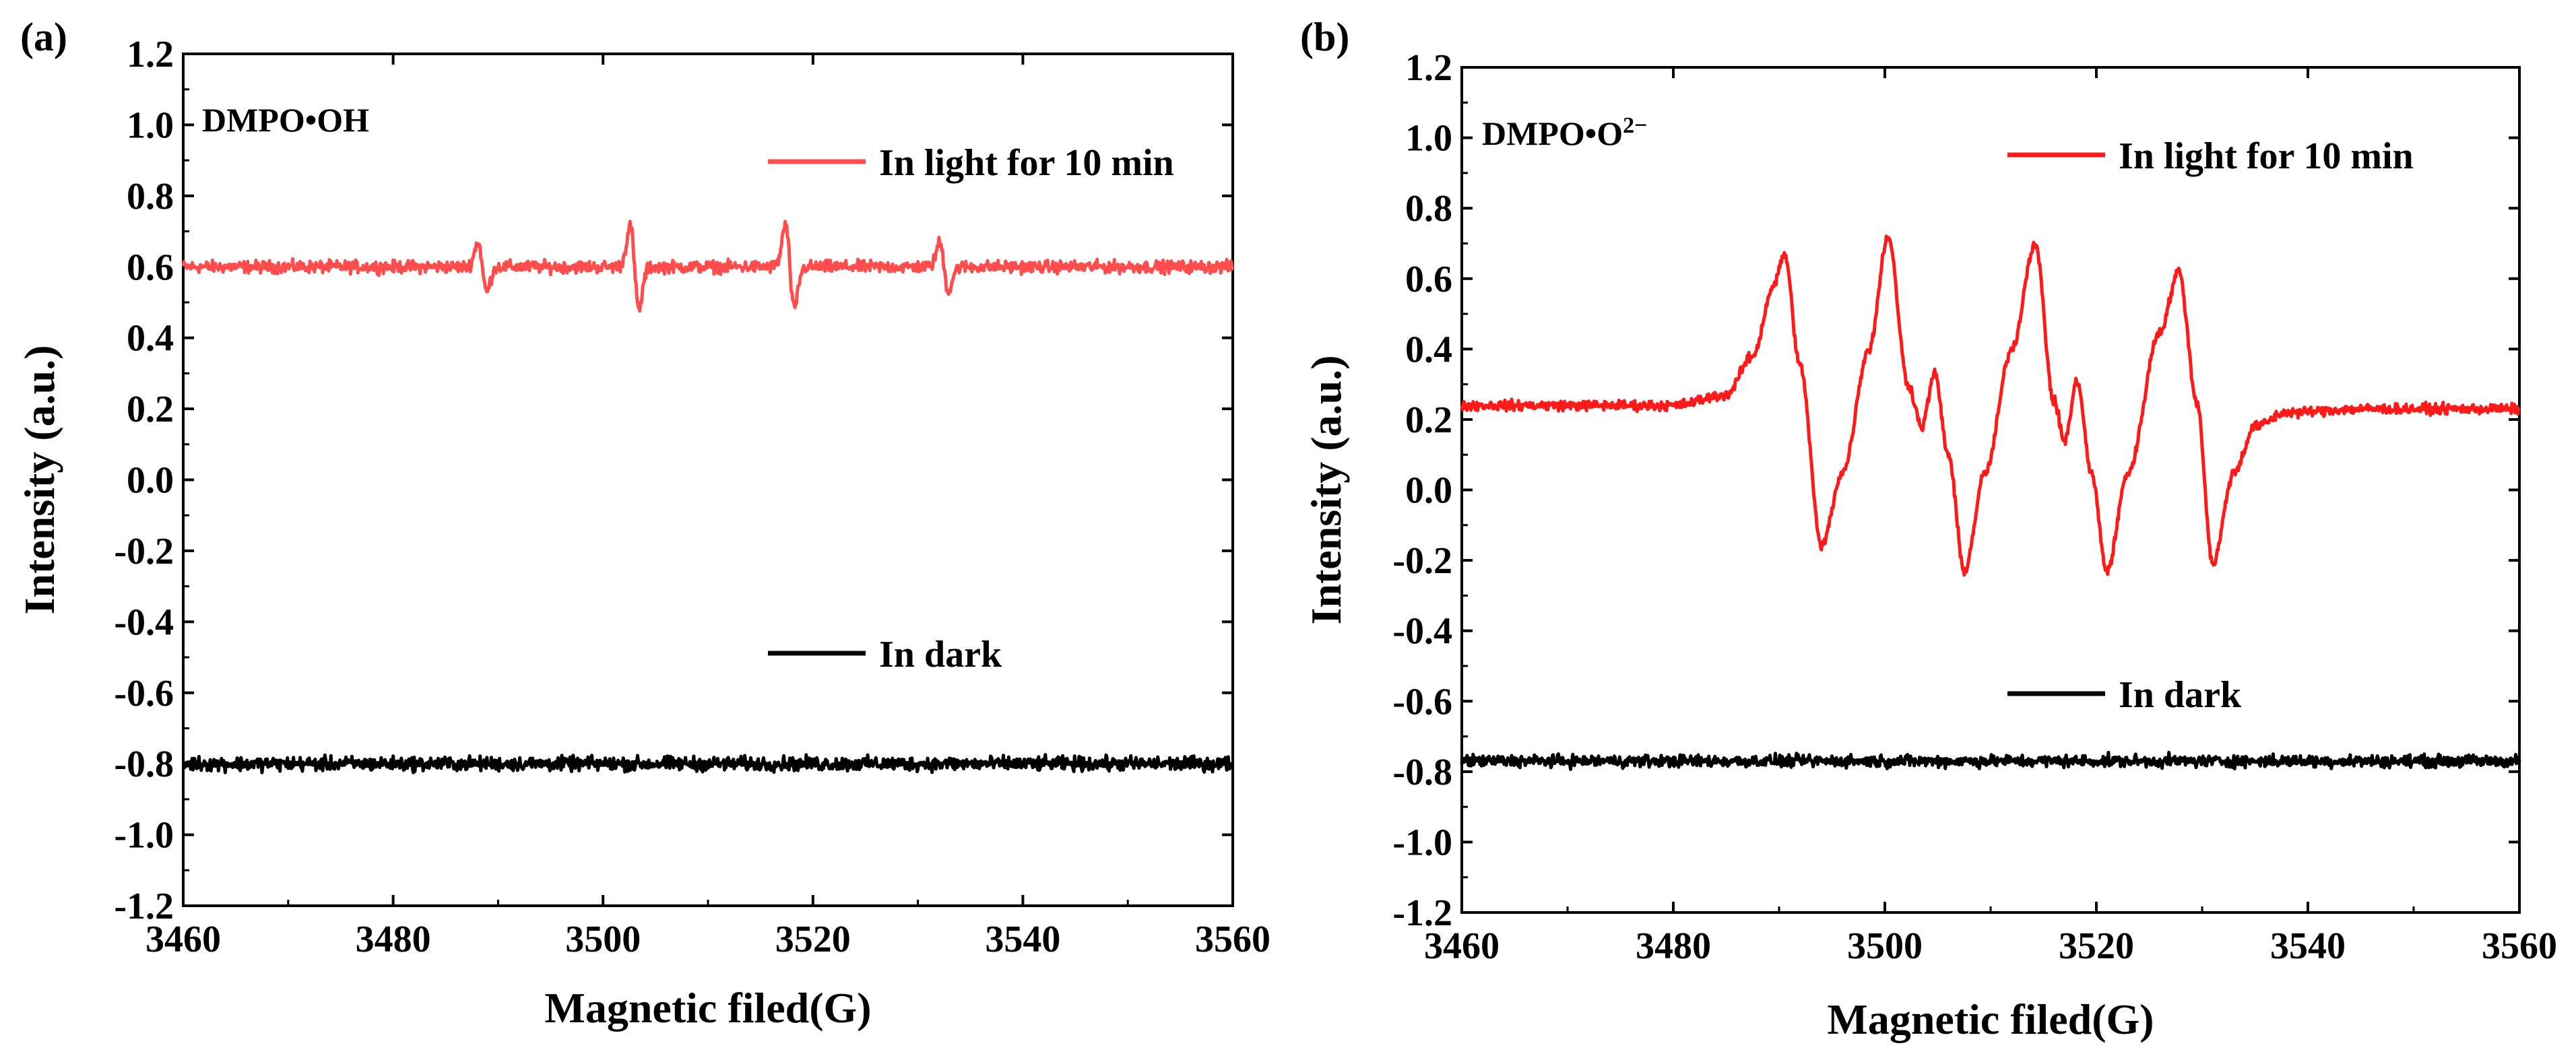 The width and height of the screenshot is (2576, 1062). Describe the element at coordinates (1565, 133) in the screenshot. I see `panel-b-annotation: DMPO•O2−` at that location.